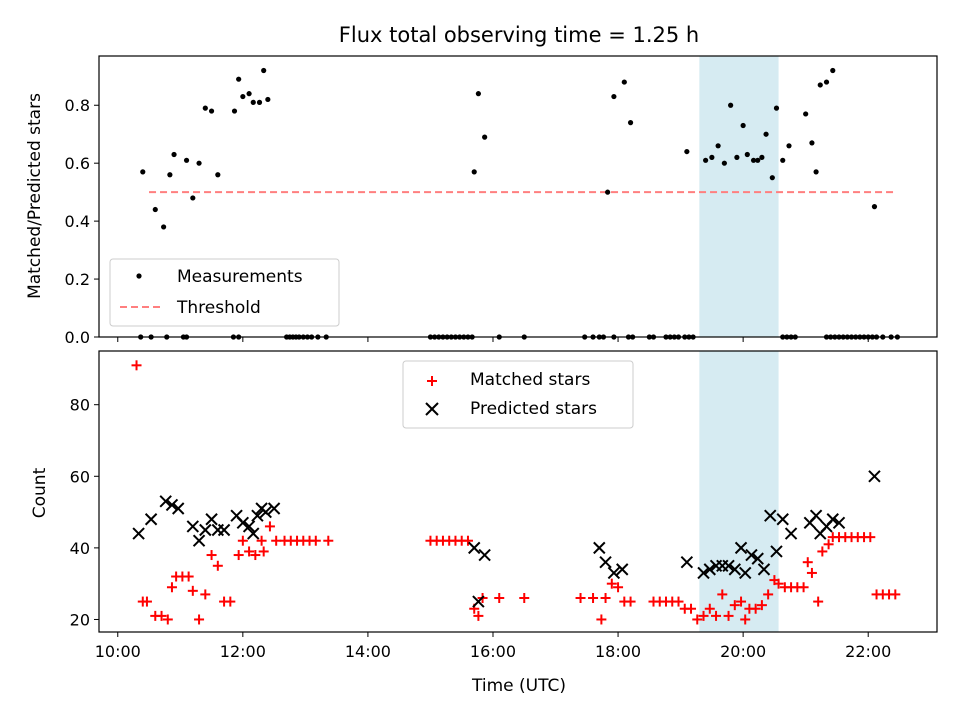 This screenshot has height=720, width=960. I want to click on x-tick-label: 14:00, so click(368, 651).